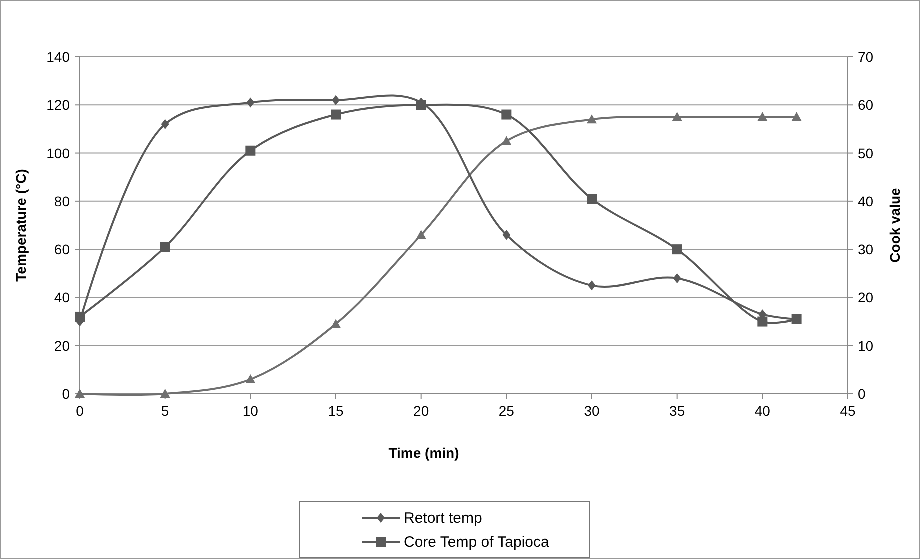 The height and width of the screenshot is (560, 921). What do you see at coordinates (866, 250) in the screenshot?
I see `y2-tick-label: 30` at bounding box center [866, 250].